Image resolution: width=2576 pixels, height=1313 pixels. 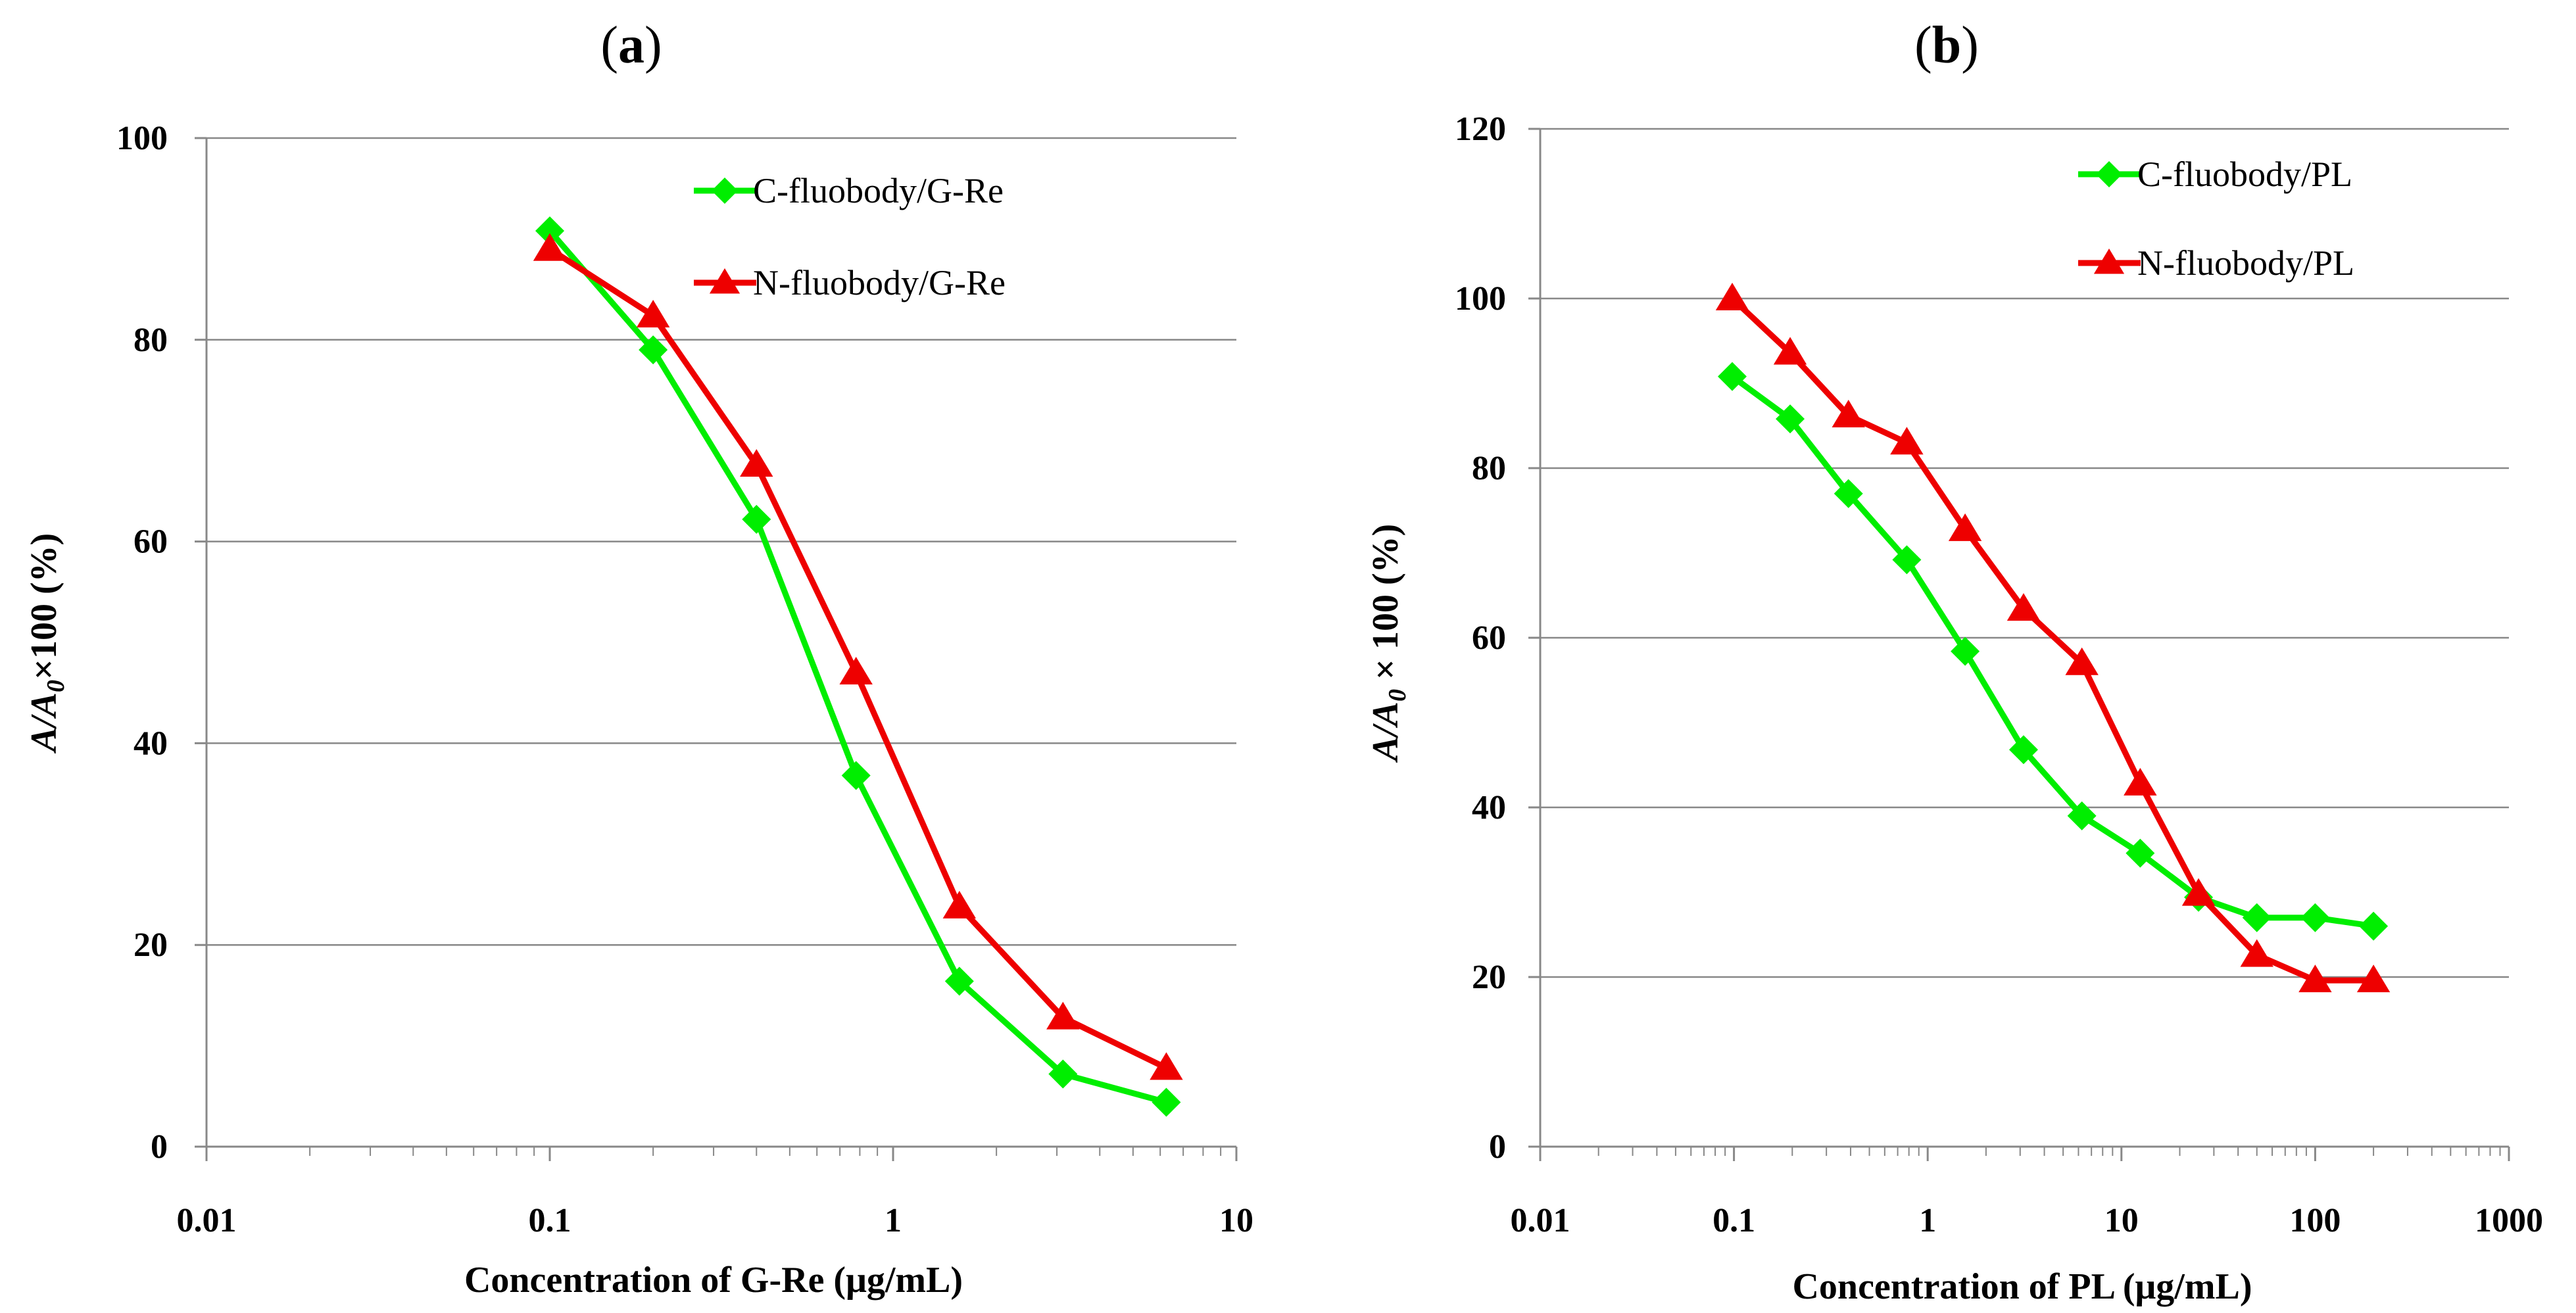 I want to click on panel-label-a: (a), so click(x=631, y=45).